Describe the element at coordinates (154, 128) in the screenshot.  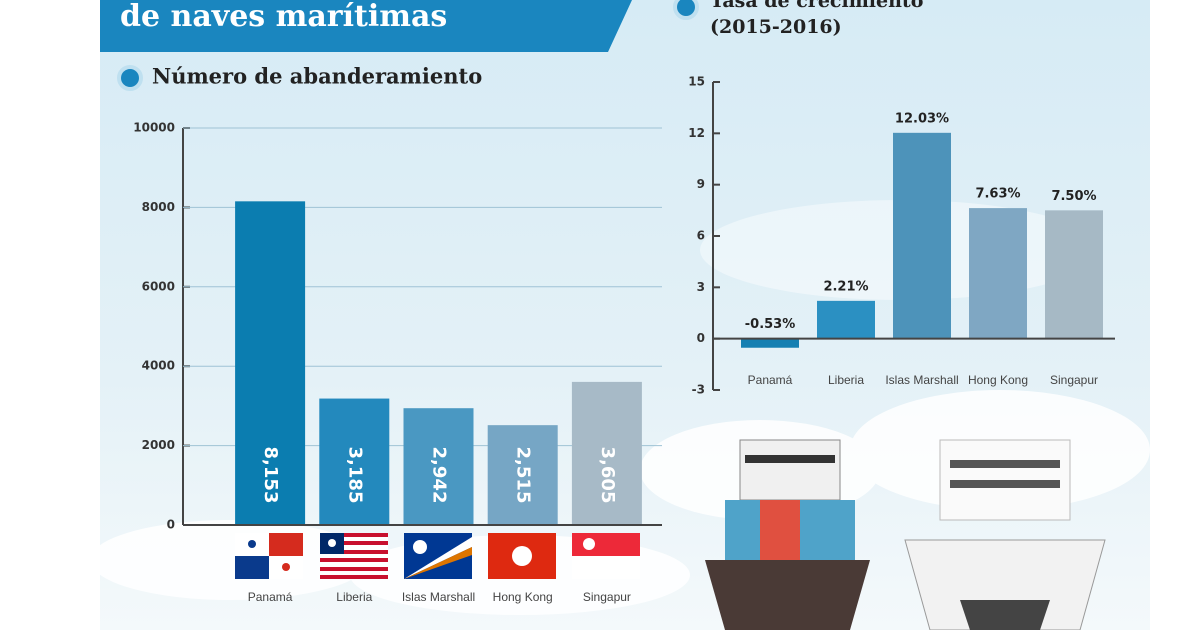
I see `y-tick-label: 10000` at that location.